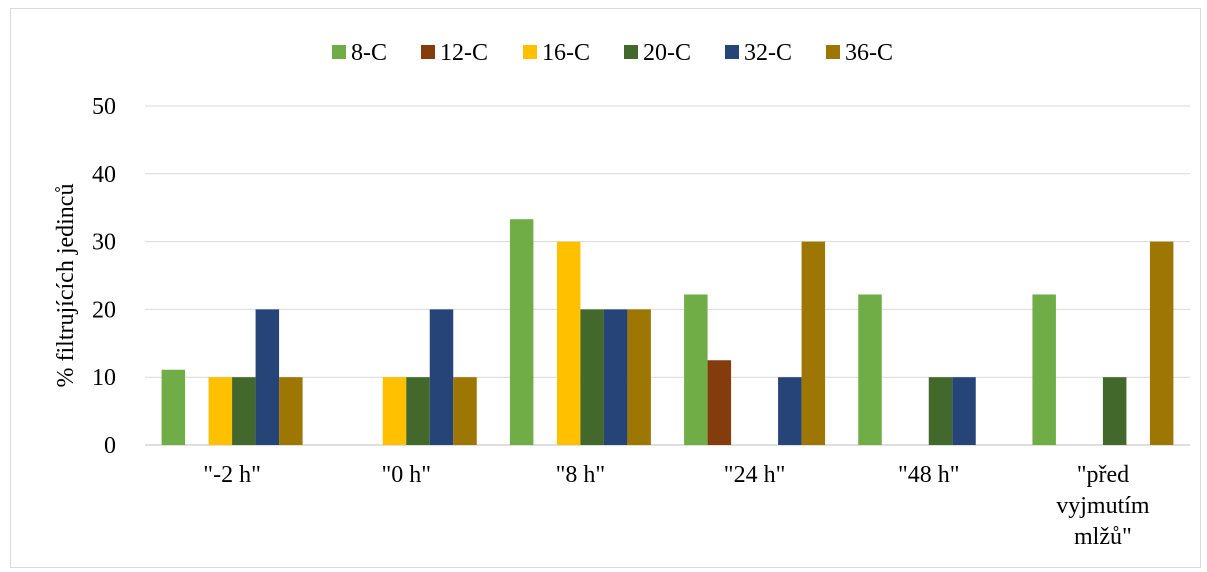 The image size is (1207, 572). I want to click on category-label: vyjmutím, so click(1103, 506).